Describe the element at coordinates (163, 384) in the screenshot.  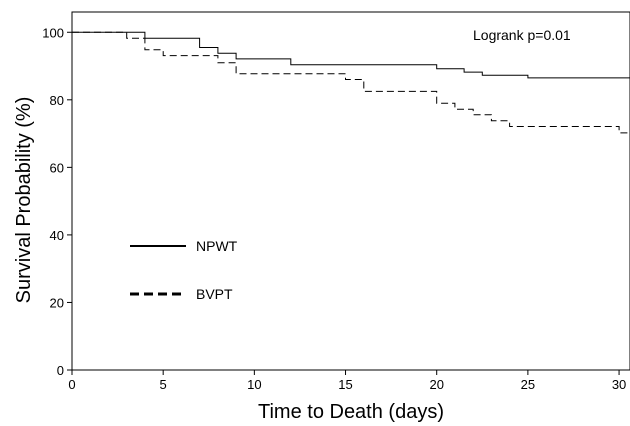
I see `x-tick-label: 5` at that location.